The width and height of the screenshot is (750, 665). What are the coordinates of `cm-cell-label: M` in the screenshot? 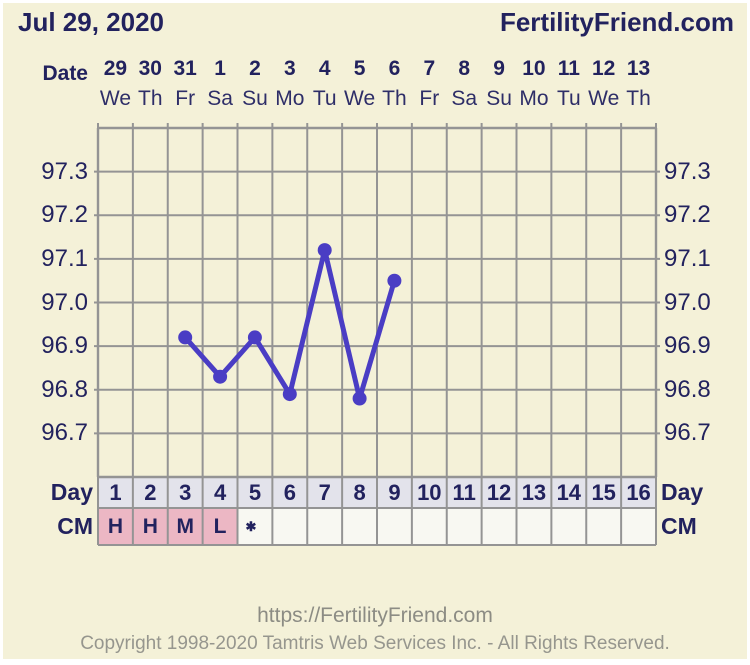 It's located at (185, 526).